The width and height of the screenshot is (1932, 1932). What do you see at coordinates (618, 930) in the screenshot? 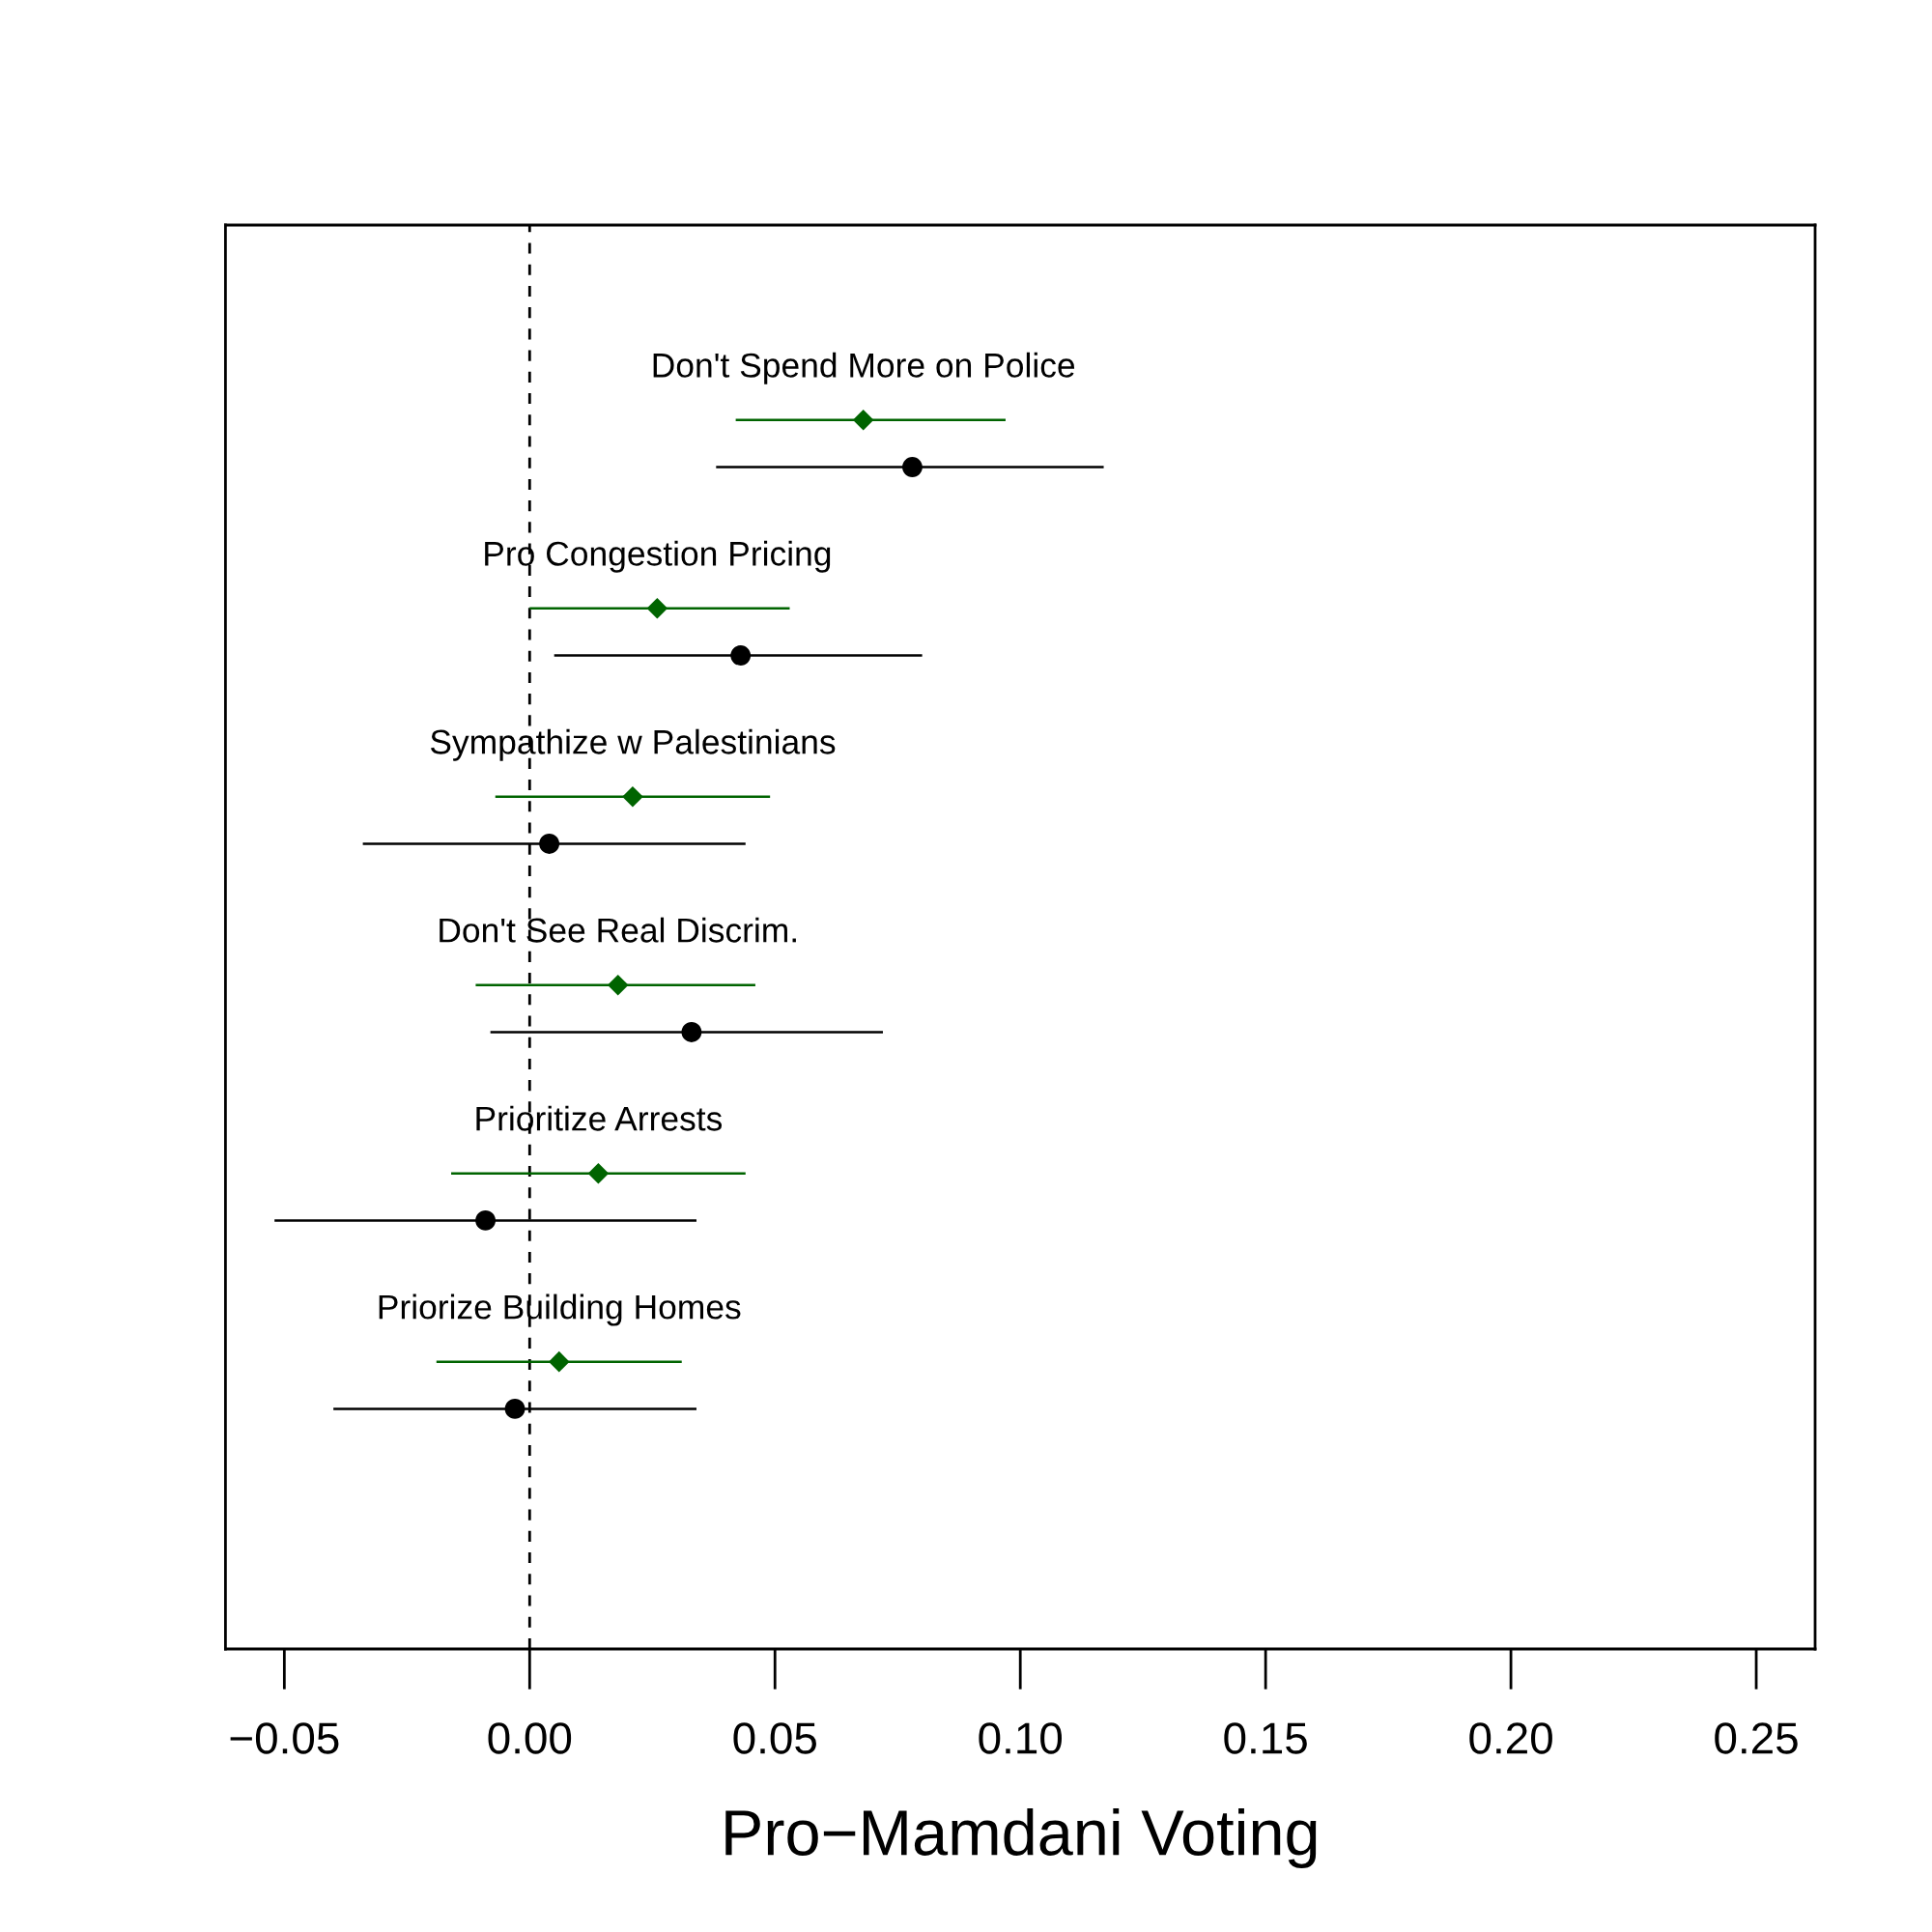
I see `y-tick-label: Don't See Real Discrim.` at bounding box center [618, 930].